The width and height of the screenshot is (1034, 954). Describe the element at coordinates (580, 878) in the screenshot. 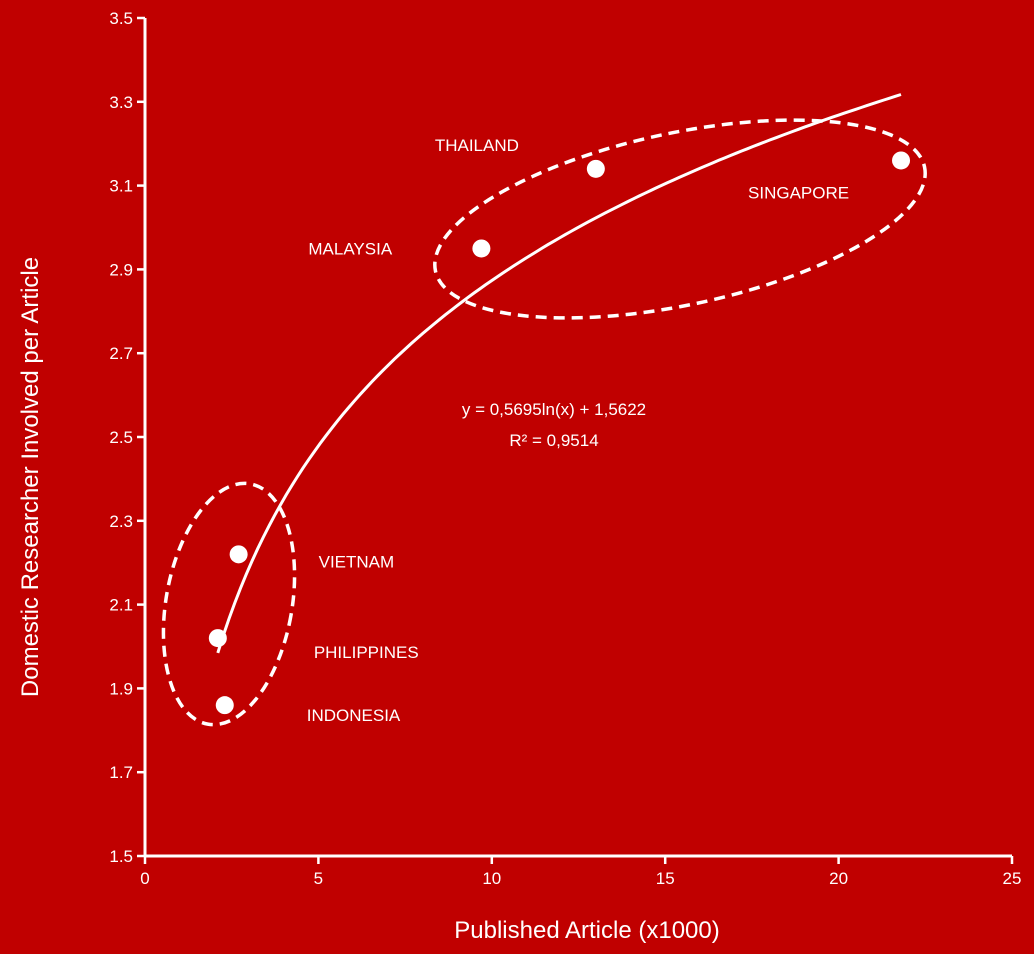

I see `x-tick-labels: 0 5 10 15 20 25` at that location.